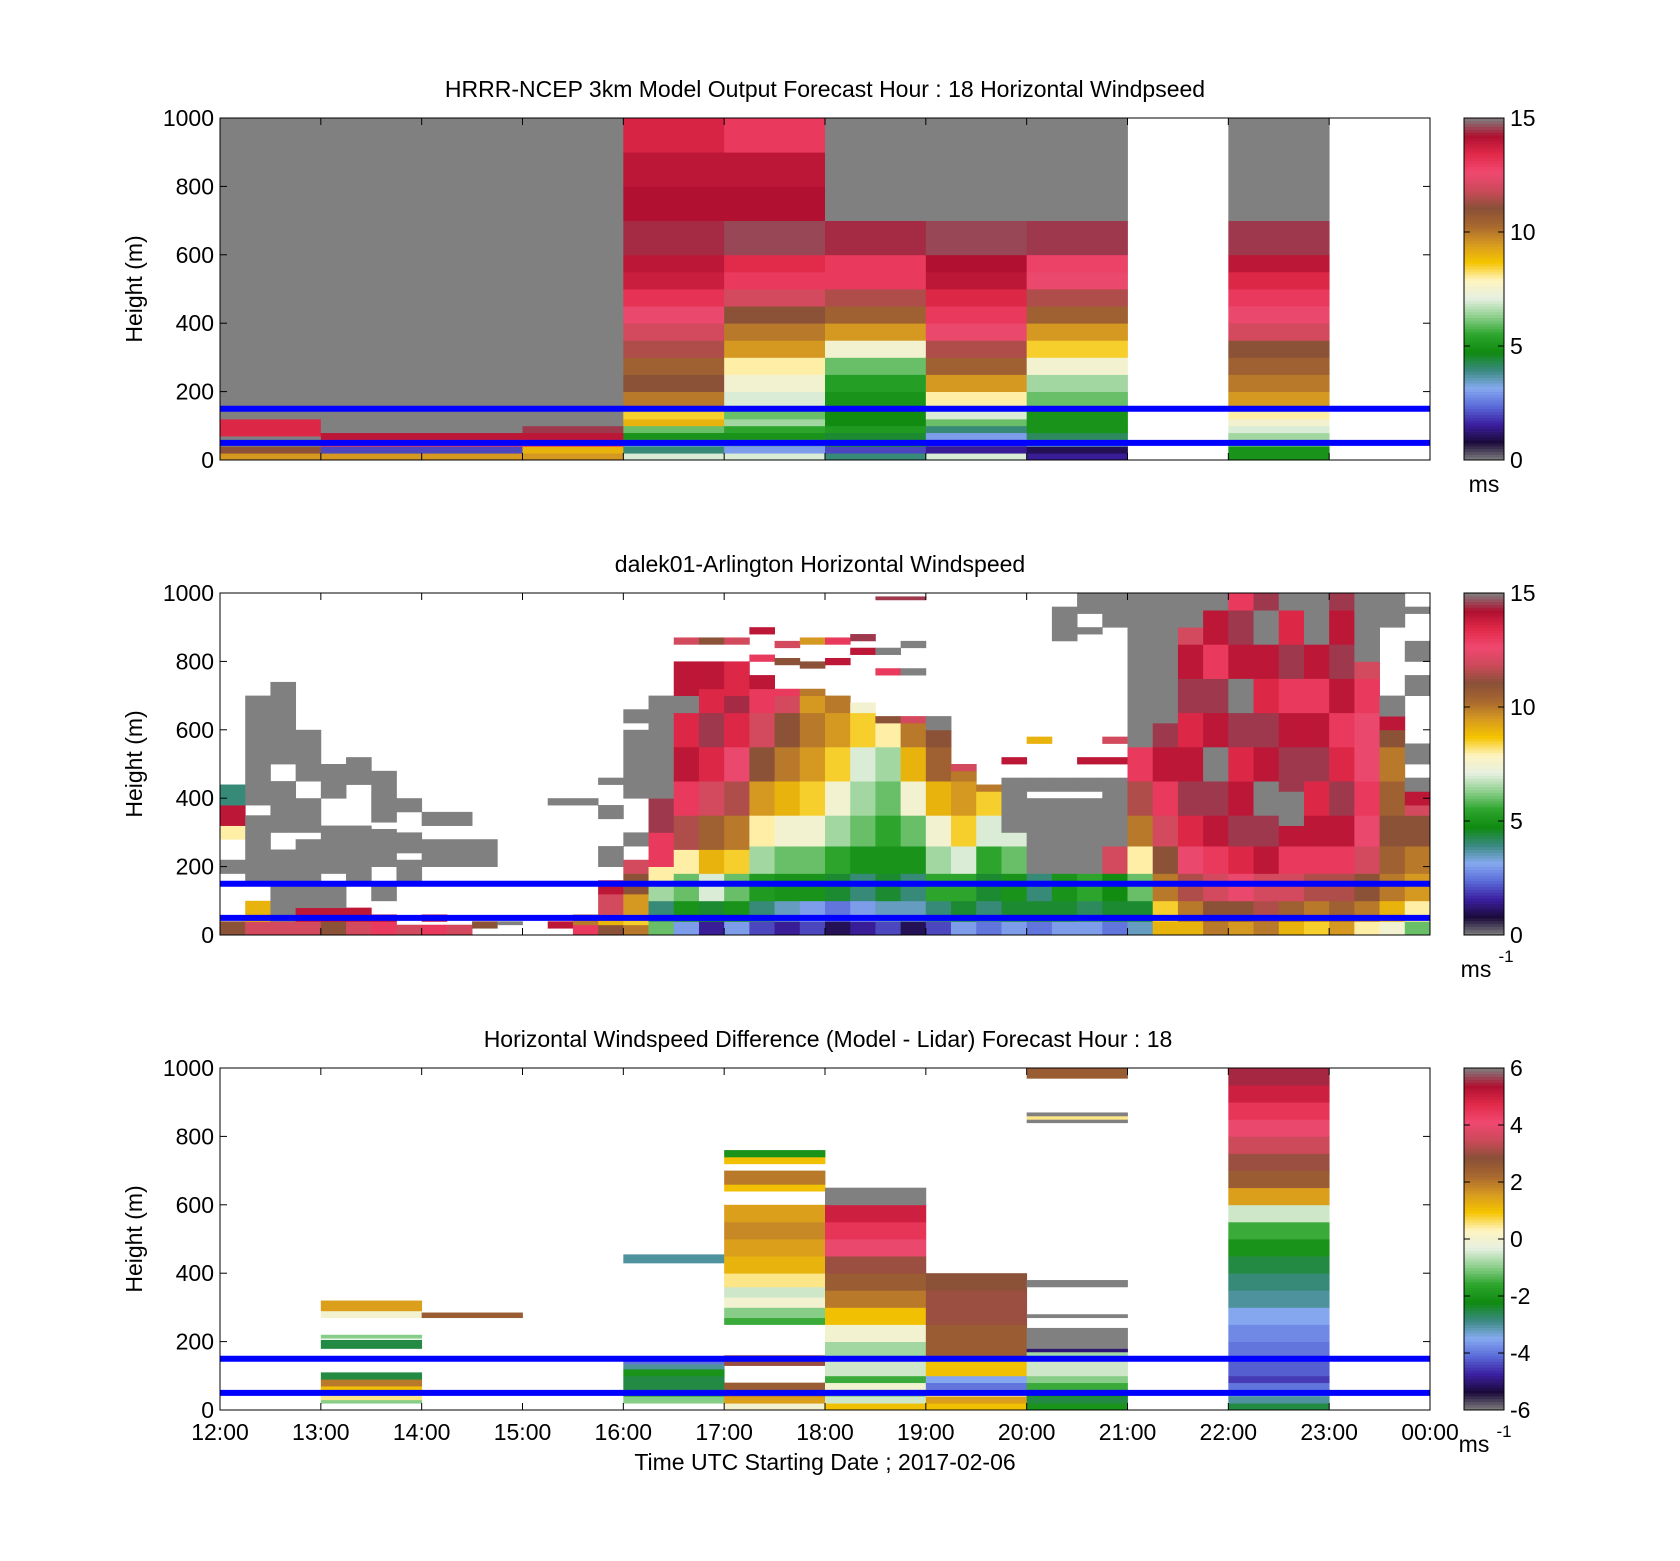 The width and height of the screenshot is (1680, 1561). What do you see at coordinates (195, 1136) in the screenshot?
I see `y-tick-label: 800` at bounding box center [195, 1136].